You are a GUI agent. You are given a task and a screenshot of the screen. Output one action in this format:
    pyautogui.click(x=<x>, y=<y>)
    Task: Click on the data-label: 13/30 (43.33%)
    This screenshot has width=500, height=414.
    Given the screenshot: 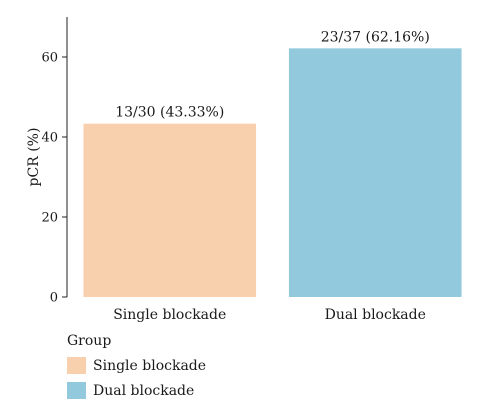 What is the action you would take?
    pyautogui.click(x=169, y=113)
    